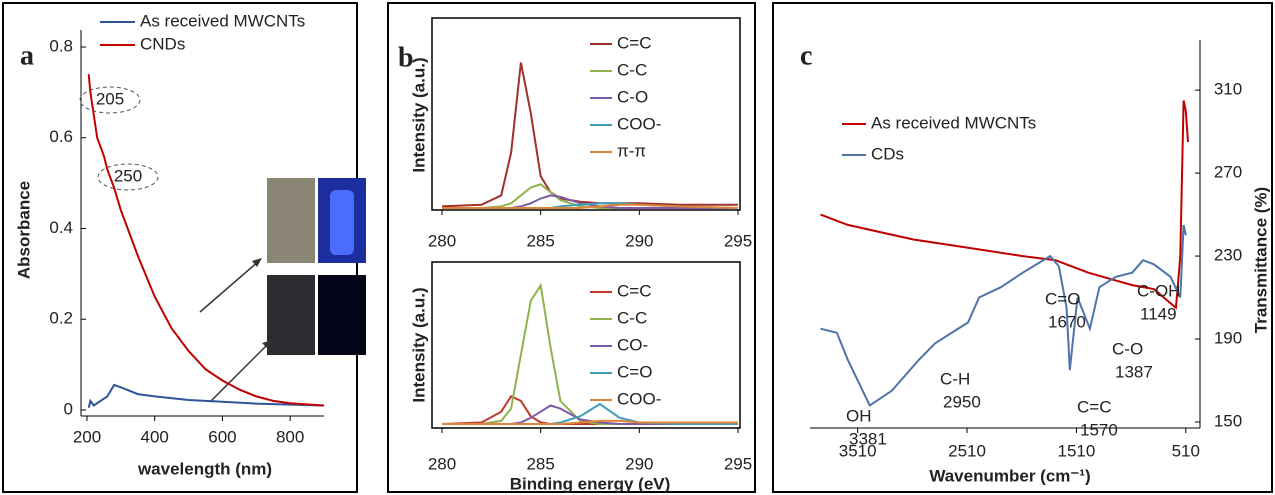  Describe the element at coordinates (1009, 475) in the screenshot. I see `x-axis-label: Wavenumber (cm⁻¹)` at that location.